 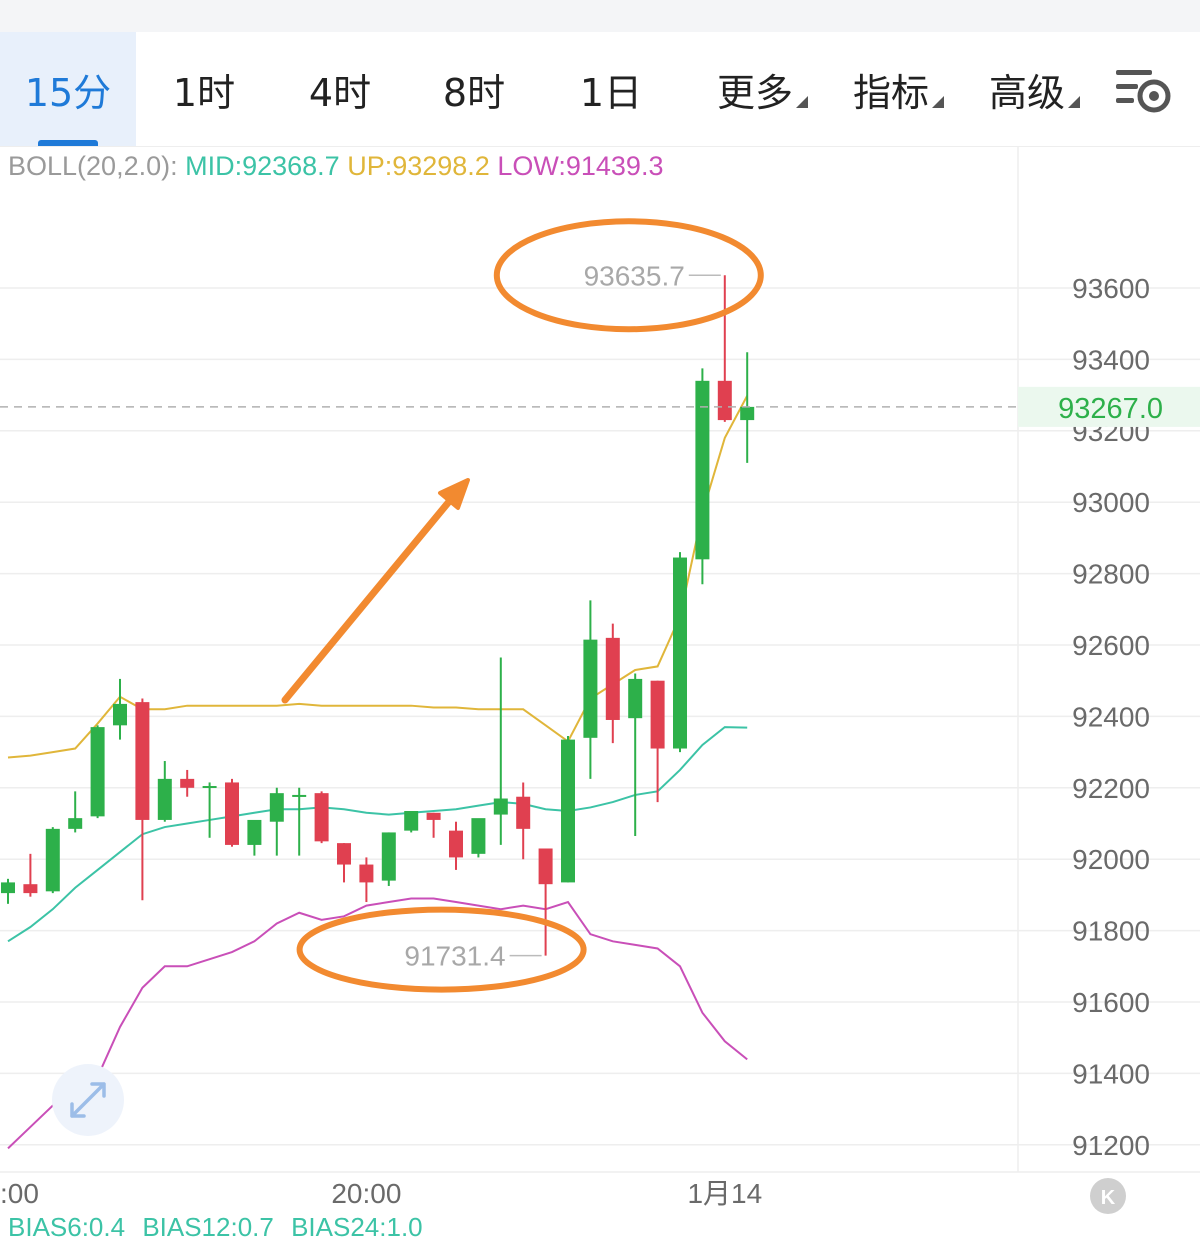 What do you see at coordinates (88, 1100) in the screenshot?
I see `expand-chart-button` at bounding box center [88, 1100].